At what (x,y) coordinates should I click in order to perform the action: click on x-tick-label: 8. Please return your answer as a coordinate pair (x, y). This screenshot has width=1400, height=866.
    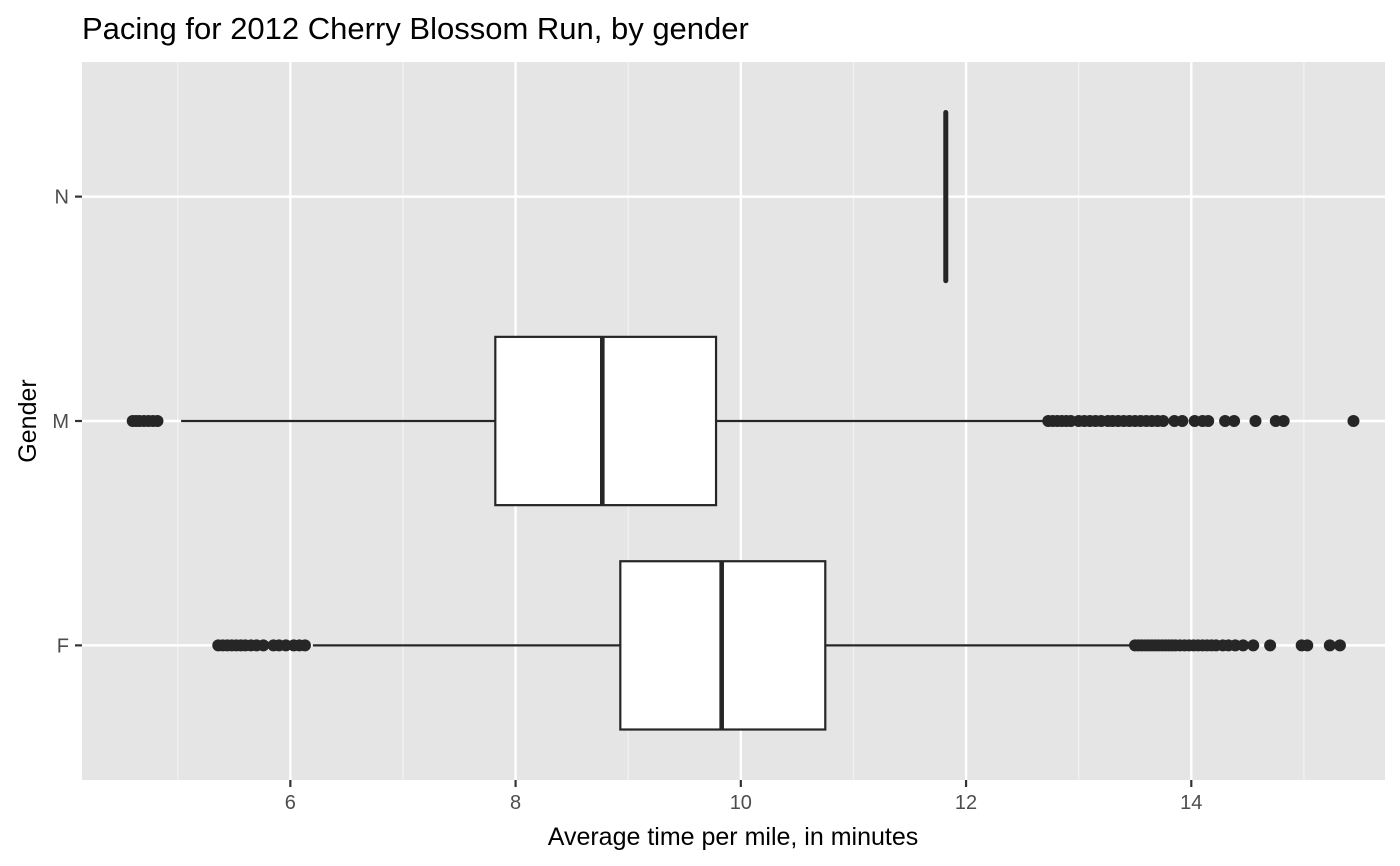
    Looking at the image, I should click on (515, 803).